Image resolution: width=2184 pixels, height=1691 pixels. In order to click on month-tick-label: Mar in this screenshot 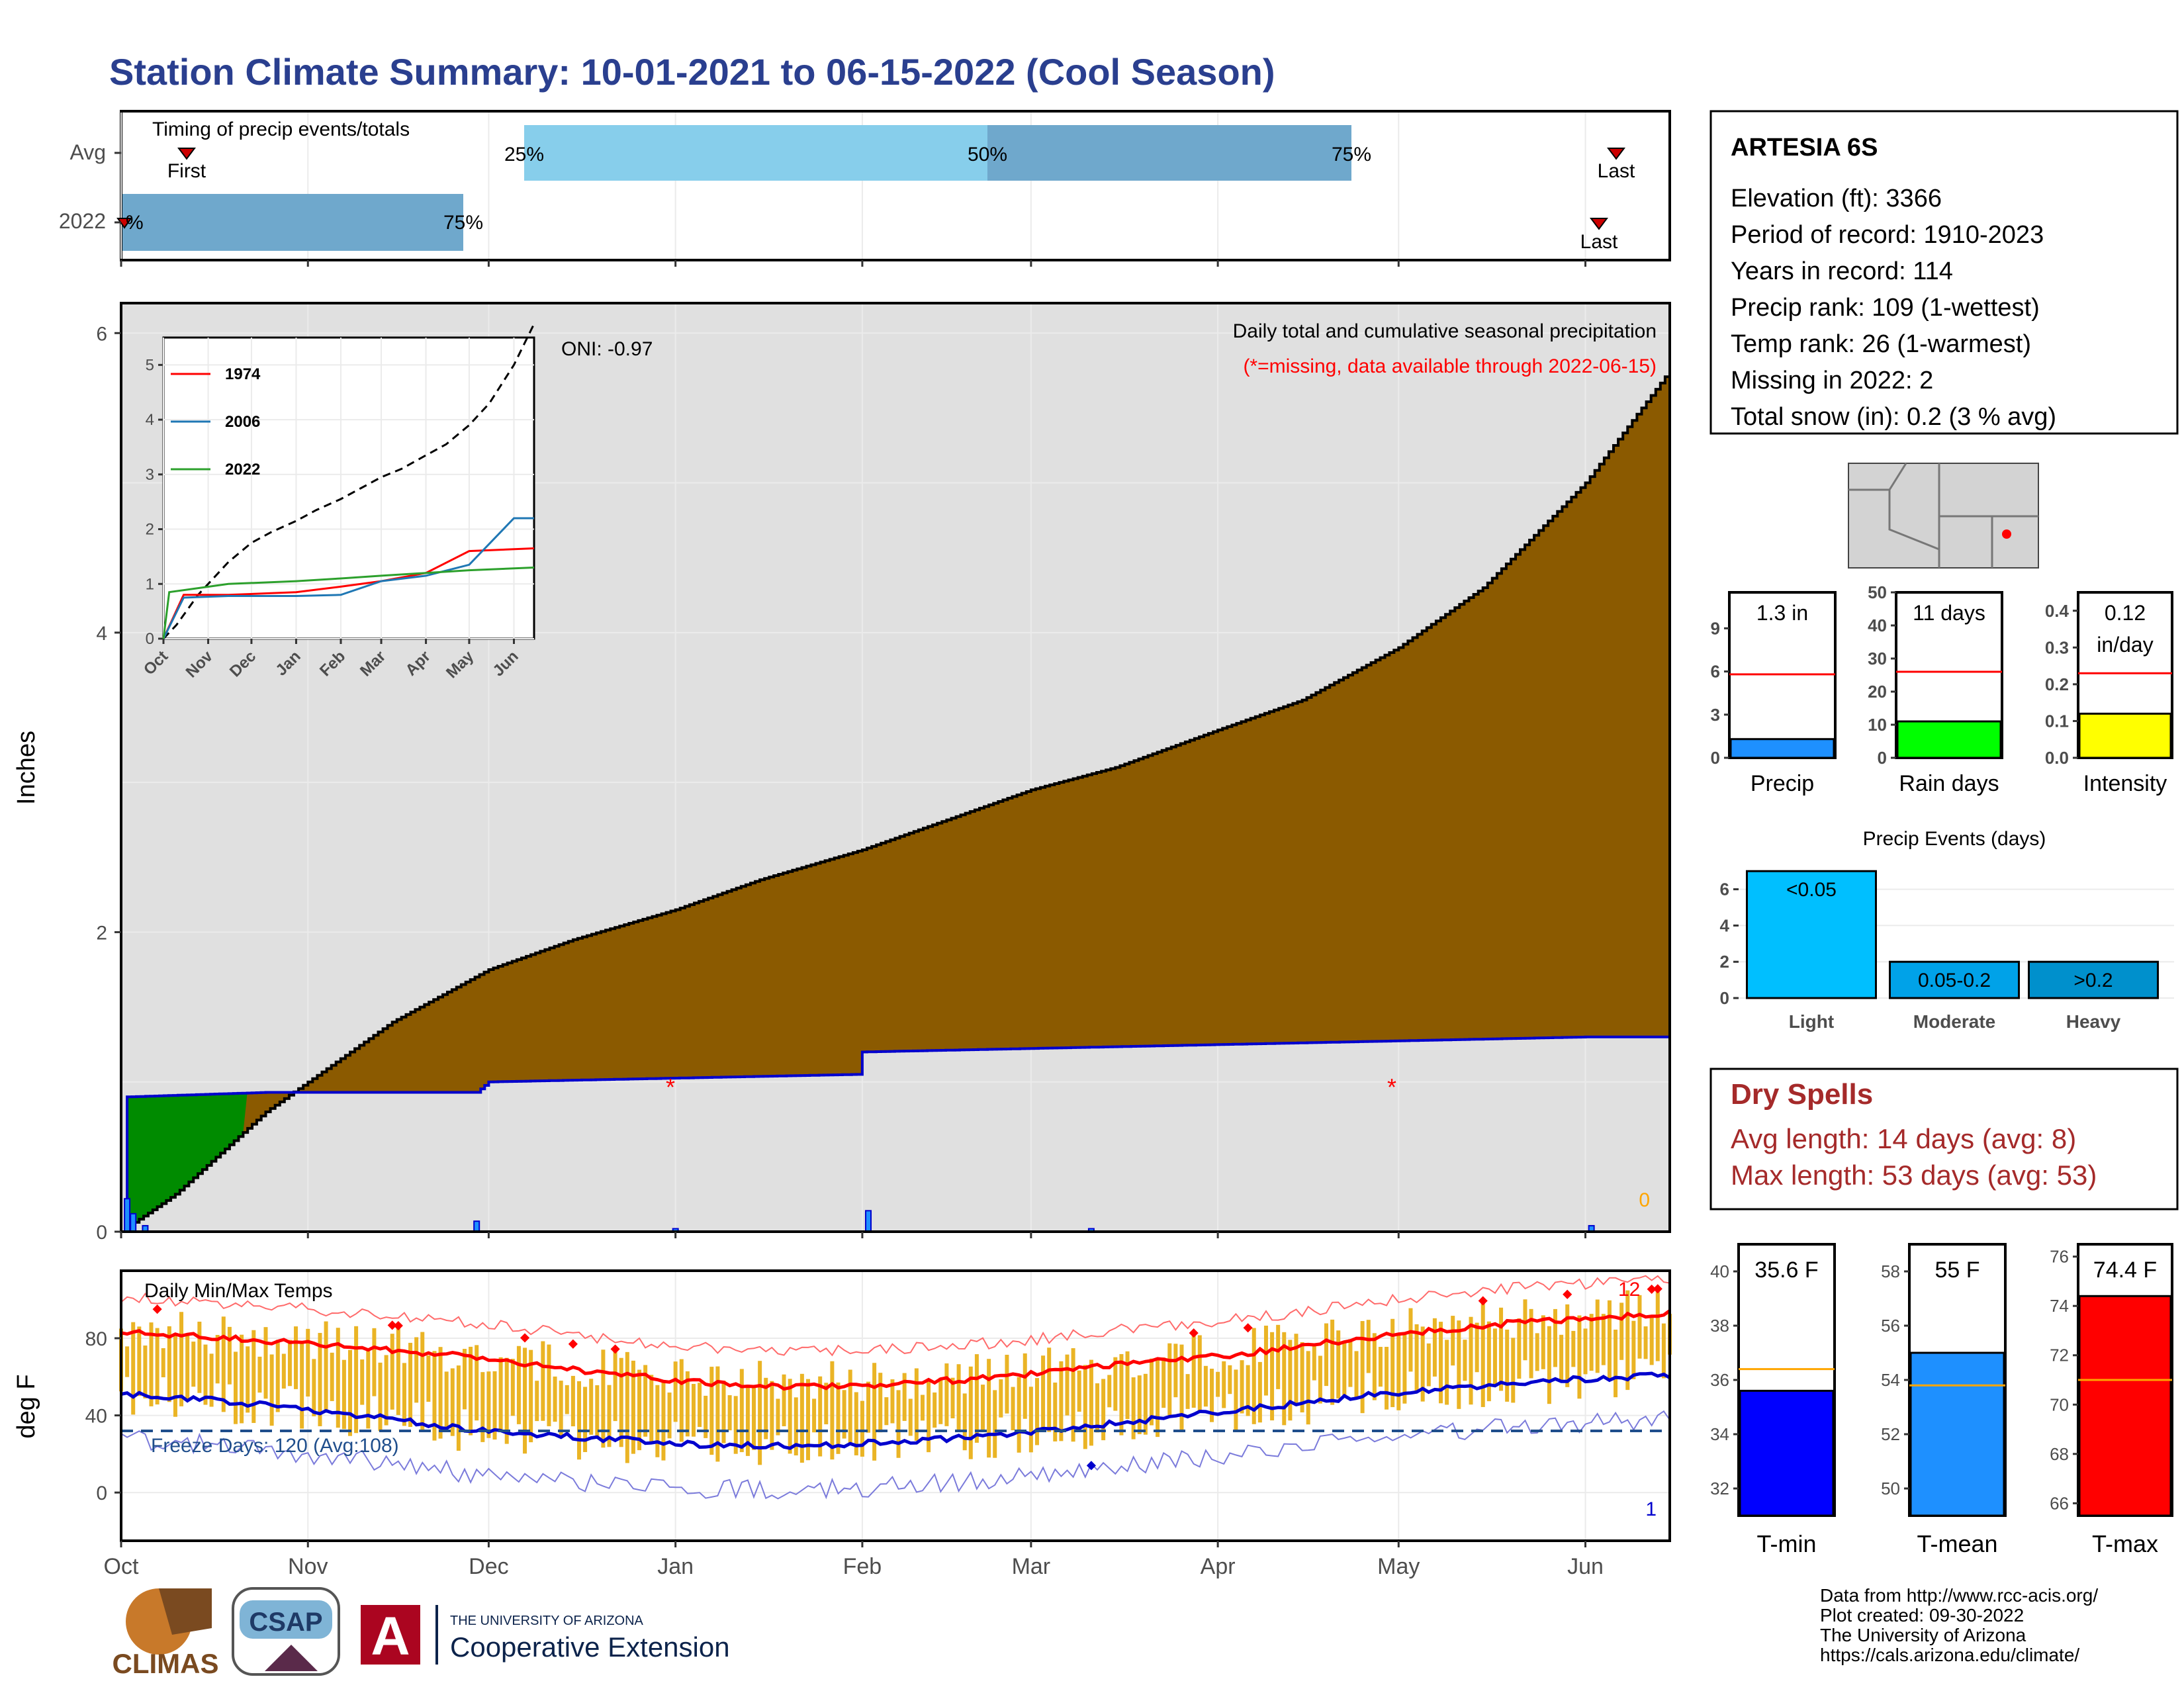, I will do `click(1031, 1567)`.